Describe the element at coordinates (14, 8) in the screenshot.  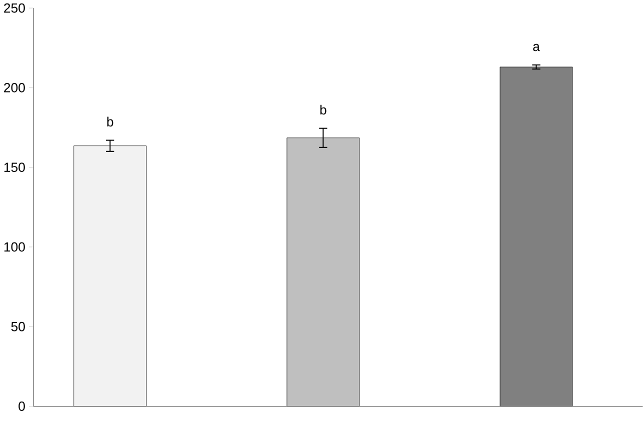
I see `y-tick-label: 250` at that location.